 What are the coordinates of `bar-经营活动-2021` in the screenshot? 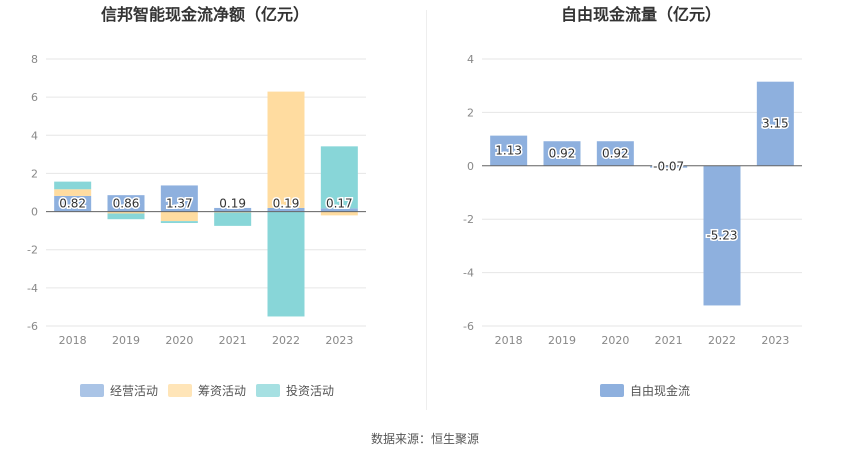 It's located at (233, 209).